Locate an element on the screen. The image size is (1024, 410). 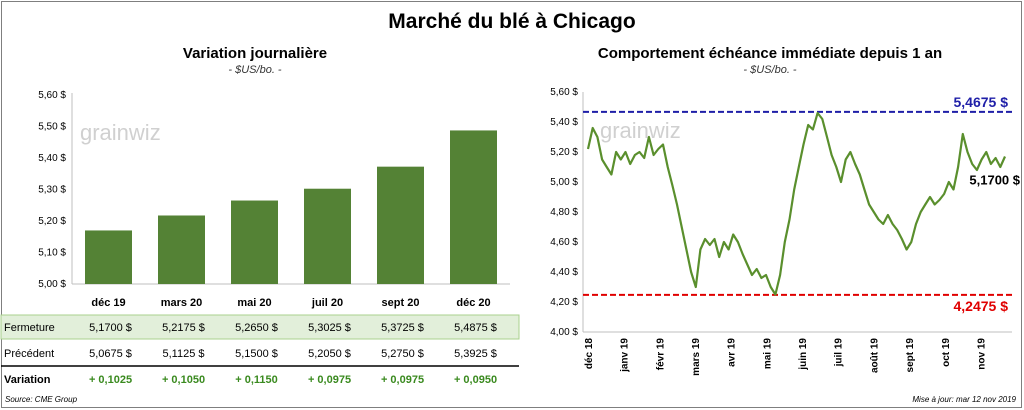
x-tick-label: déc 18 is located at coordinates (589, 354).